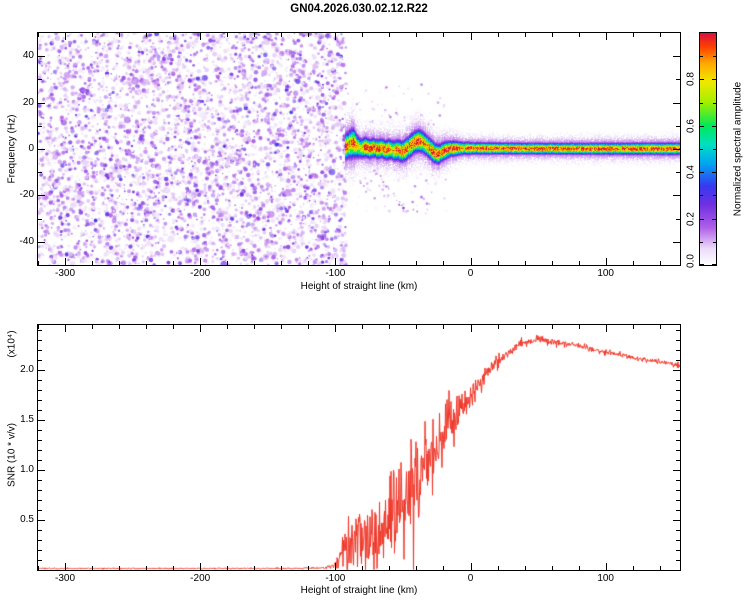 The image size is (750, 600). What do you see at coordinates (359, 590) in the screenshot?
I see `bottom-x-axis-label: Height of straight line (km)` at bounding box center [359, 590].